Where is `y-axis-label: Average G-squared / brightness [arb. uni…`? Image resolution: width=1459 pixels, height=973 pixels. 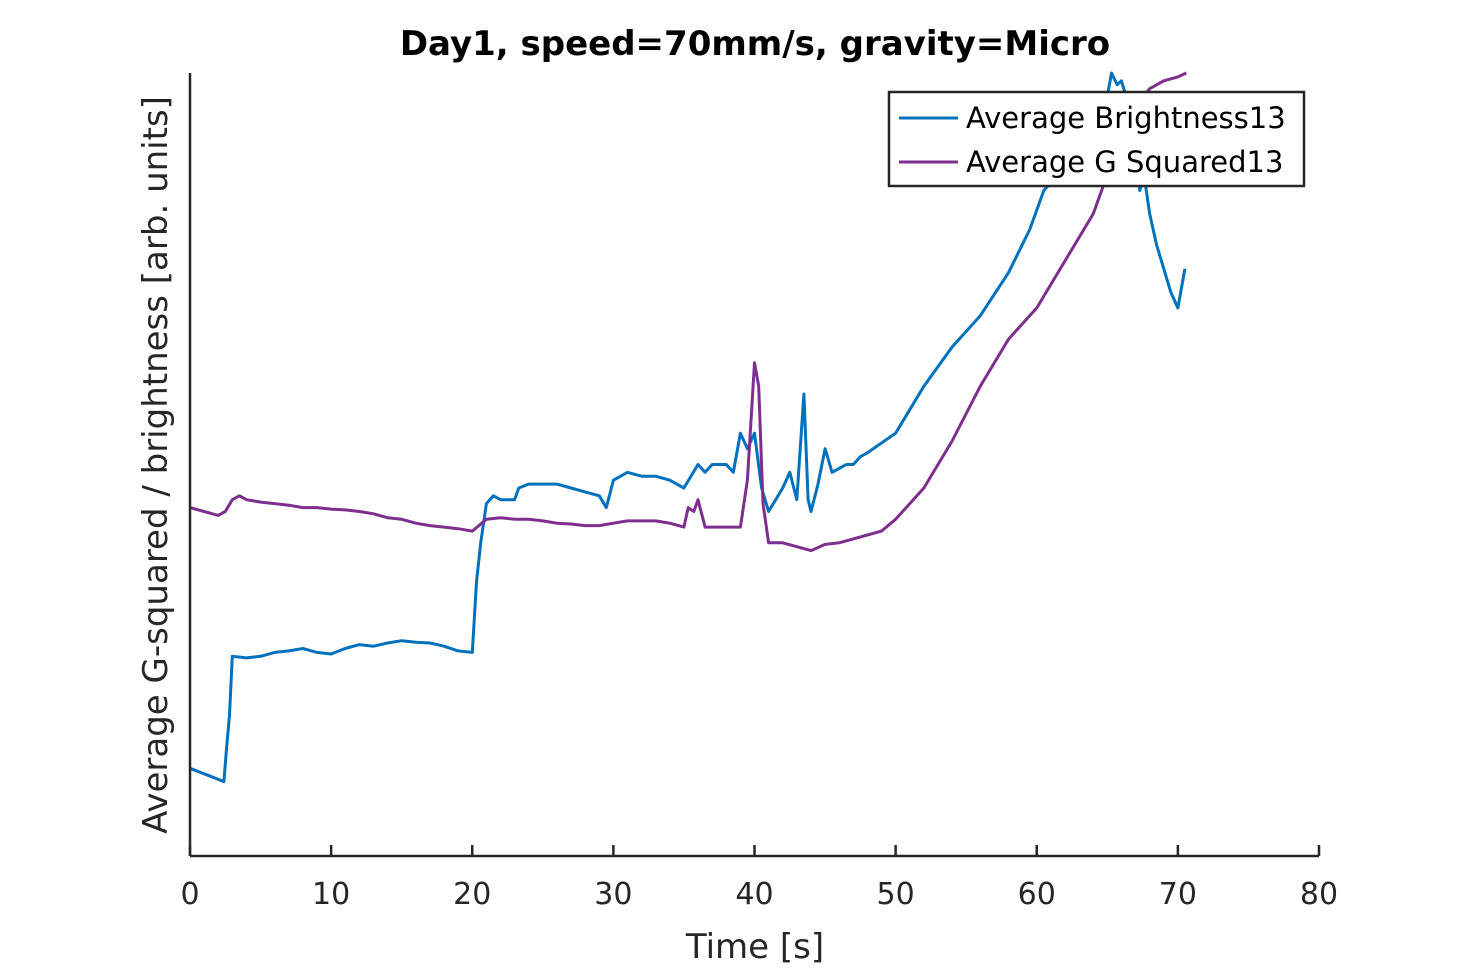 y-axis-label: Average G-squared / brightness [arb. uni… is located at coordinates (156, 465).